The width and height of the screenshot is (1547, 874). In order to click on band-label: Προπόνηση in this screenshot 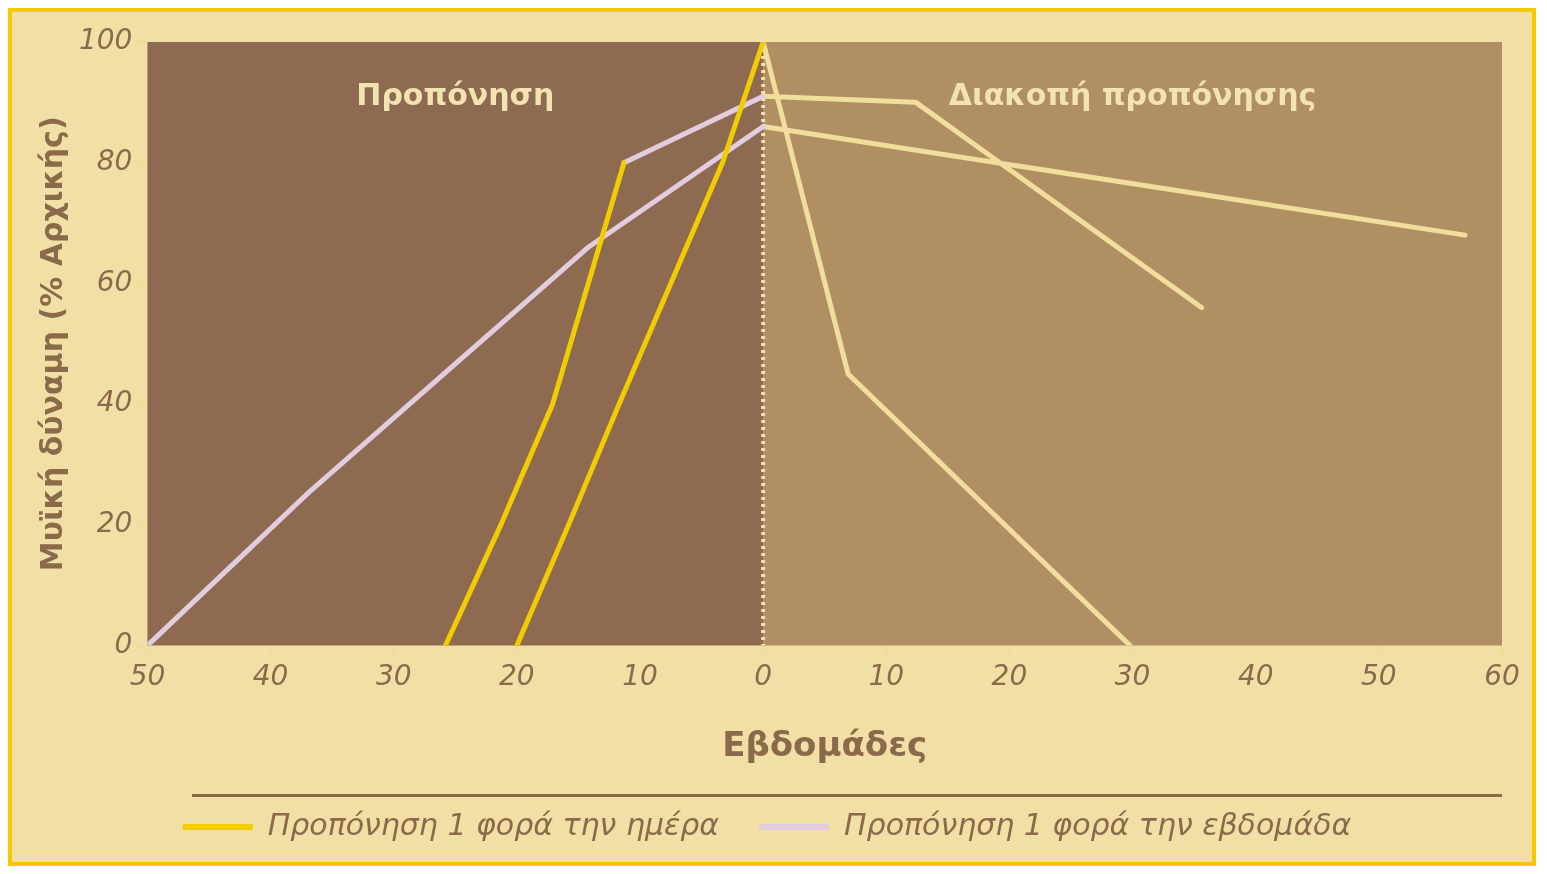, I will do `click(455, 94)`.